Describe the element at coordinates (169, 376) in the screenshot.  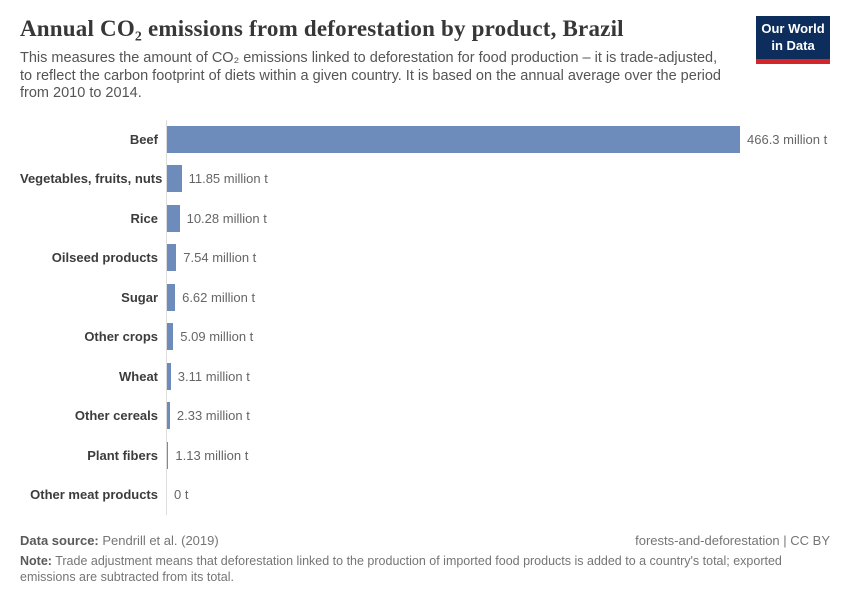
I see `bar-wheat` at that location.